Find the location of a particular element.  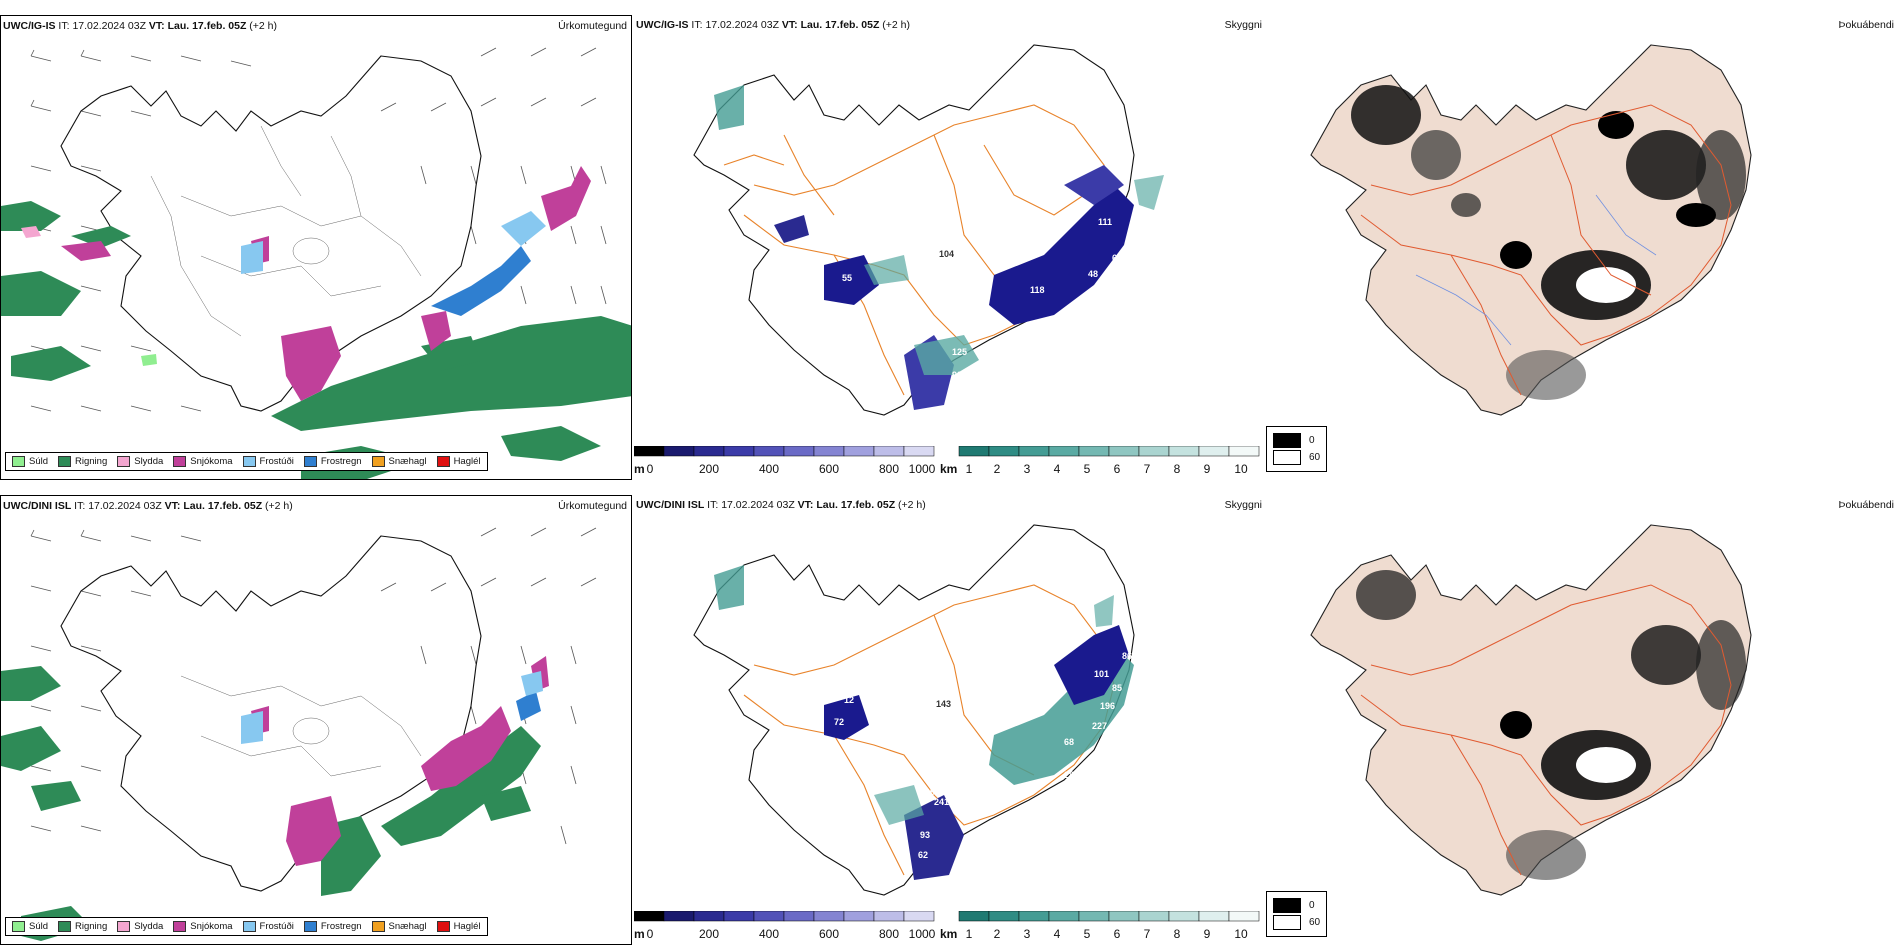

panel-title: Úrkomutegund is located at coordinates (592, 26).